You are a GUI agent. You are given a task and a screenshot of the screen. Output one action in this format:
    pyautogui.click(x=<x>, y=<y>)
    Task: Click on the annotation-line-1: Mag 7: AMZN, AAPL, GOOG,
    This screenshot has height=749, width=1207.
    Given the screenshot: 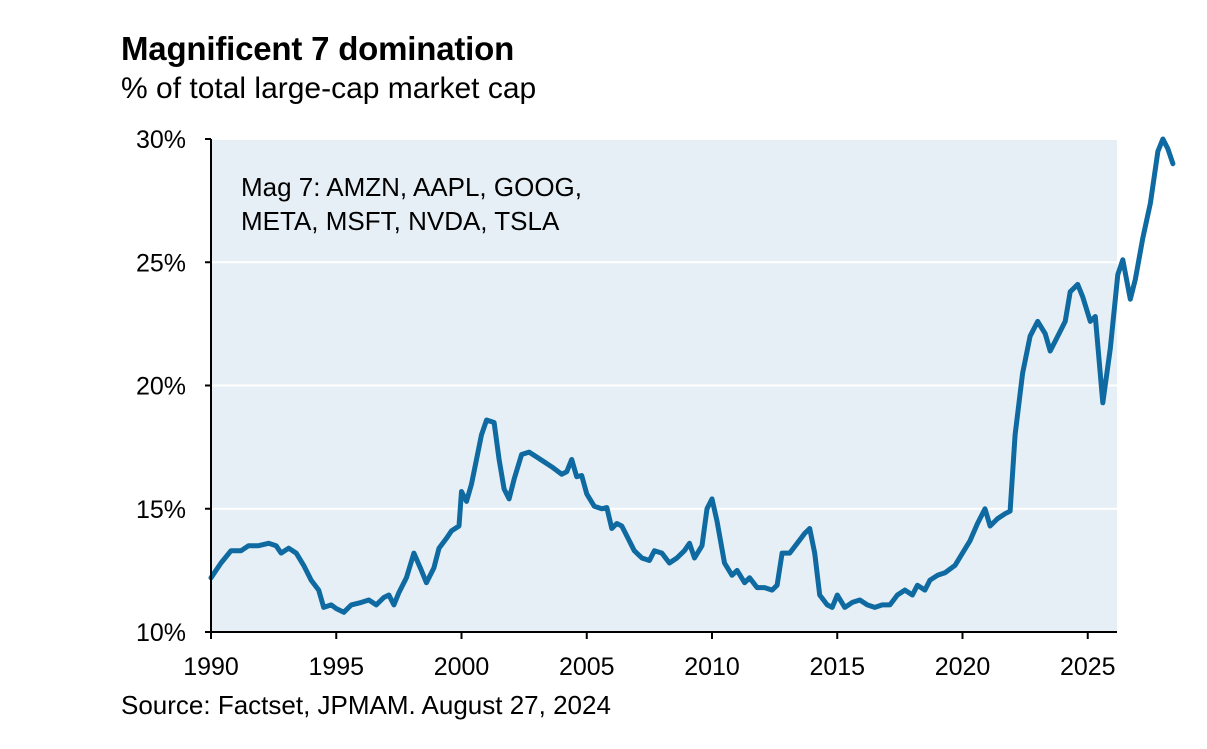 What is the action you would take?
    pyautogui.click(x=411, y=187)
    